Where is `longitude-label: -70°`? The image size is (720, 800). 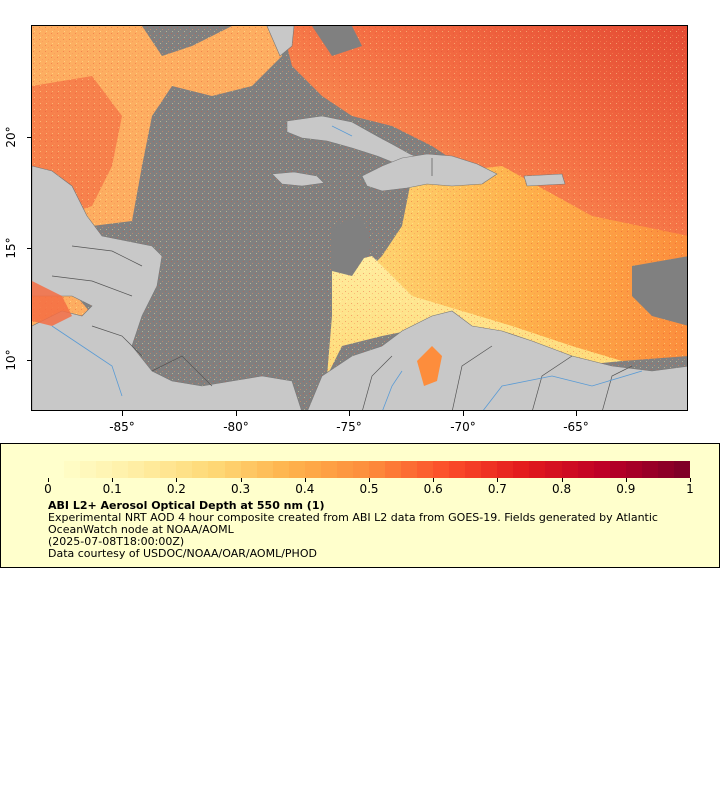
longitude-label: -70° is located at coordinates (463, 427).